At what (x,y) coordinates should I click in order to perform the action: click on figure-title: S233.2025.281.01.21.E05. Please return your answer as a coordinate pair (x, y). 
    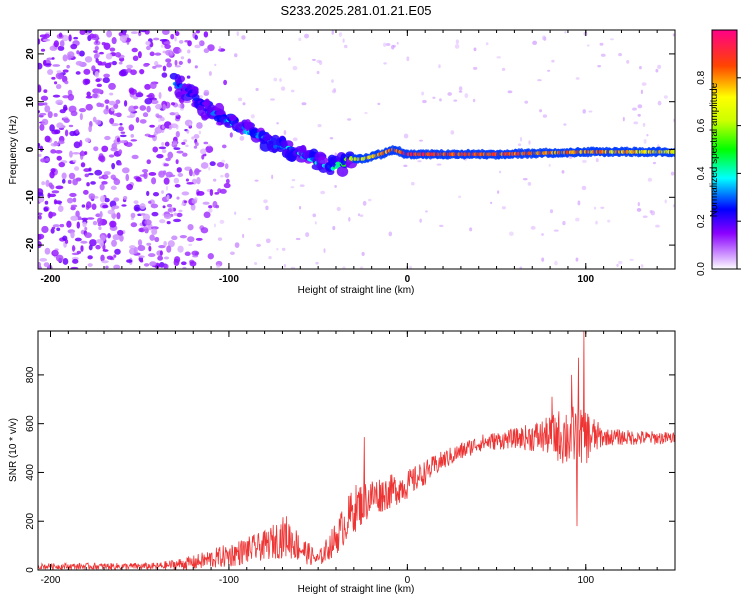
    Looking at the image, I should click on (355, 10).